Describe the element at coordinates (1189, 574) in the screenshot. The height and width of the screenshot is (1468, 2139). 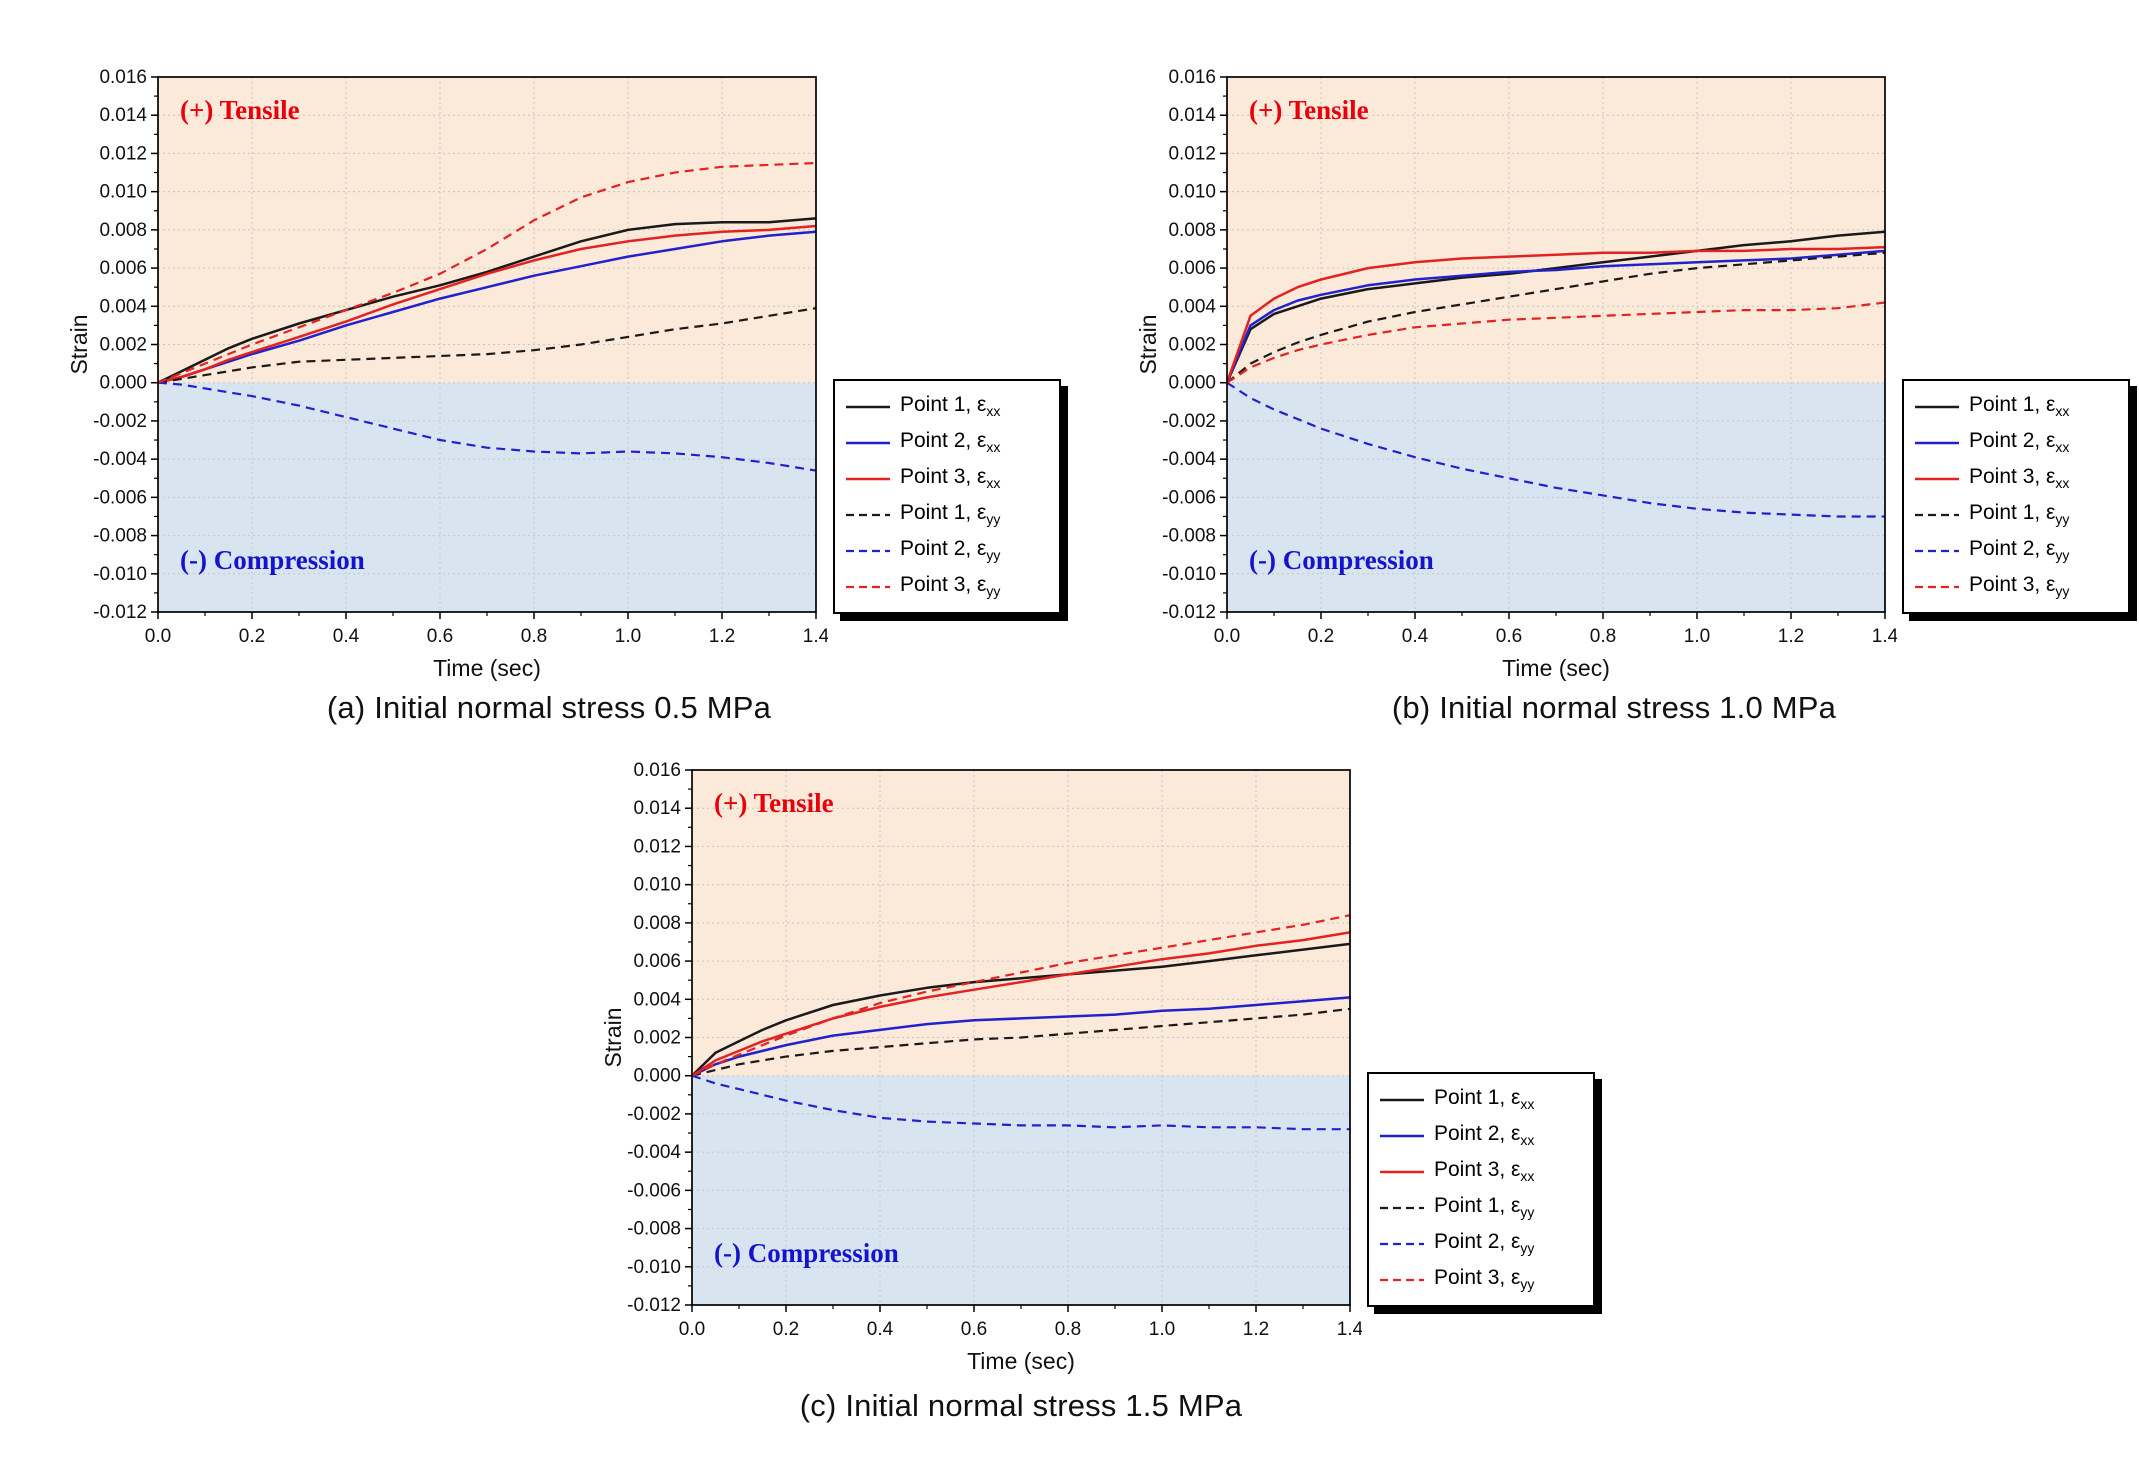
I see `y-tick-label: -0.010` at that location.